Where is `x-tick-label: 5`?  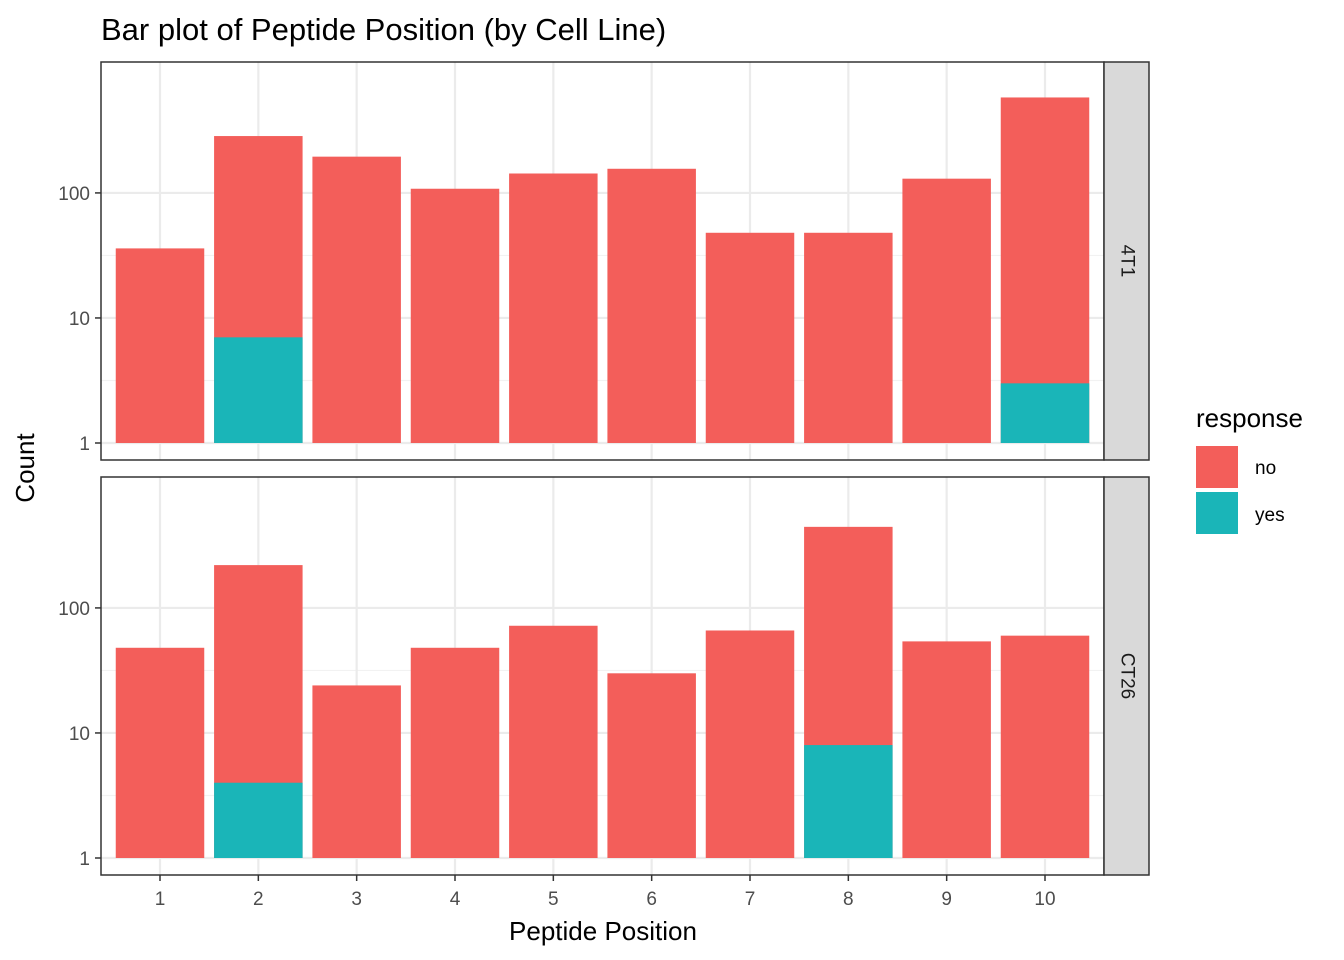
x-tick-label: 5 is located at coordinates (553, 899).